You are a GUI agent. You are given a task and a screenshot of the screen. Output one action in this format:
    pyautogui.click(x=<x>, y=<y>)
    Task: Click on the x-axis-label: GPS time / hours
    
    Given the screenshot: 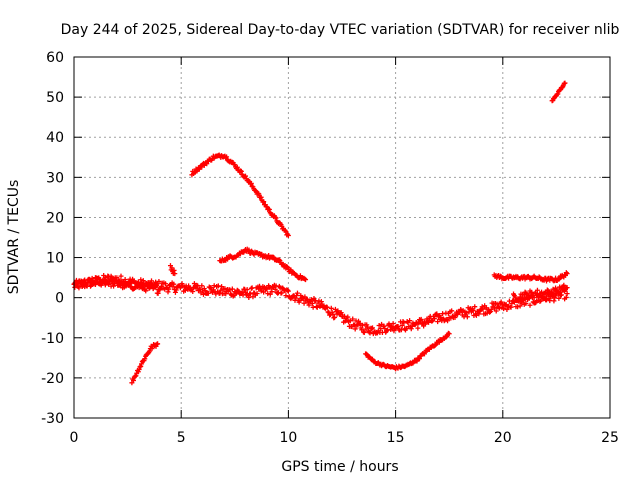 What is the action you would take?
    pyautogui.click(x=339, y=467)
    